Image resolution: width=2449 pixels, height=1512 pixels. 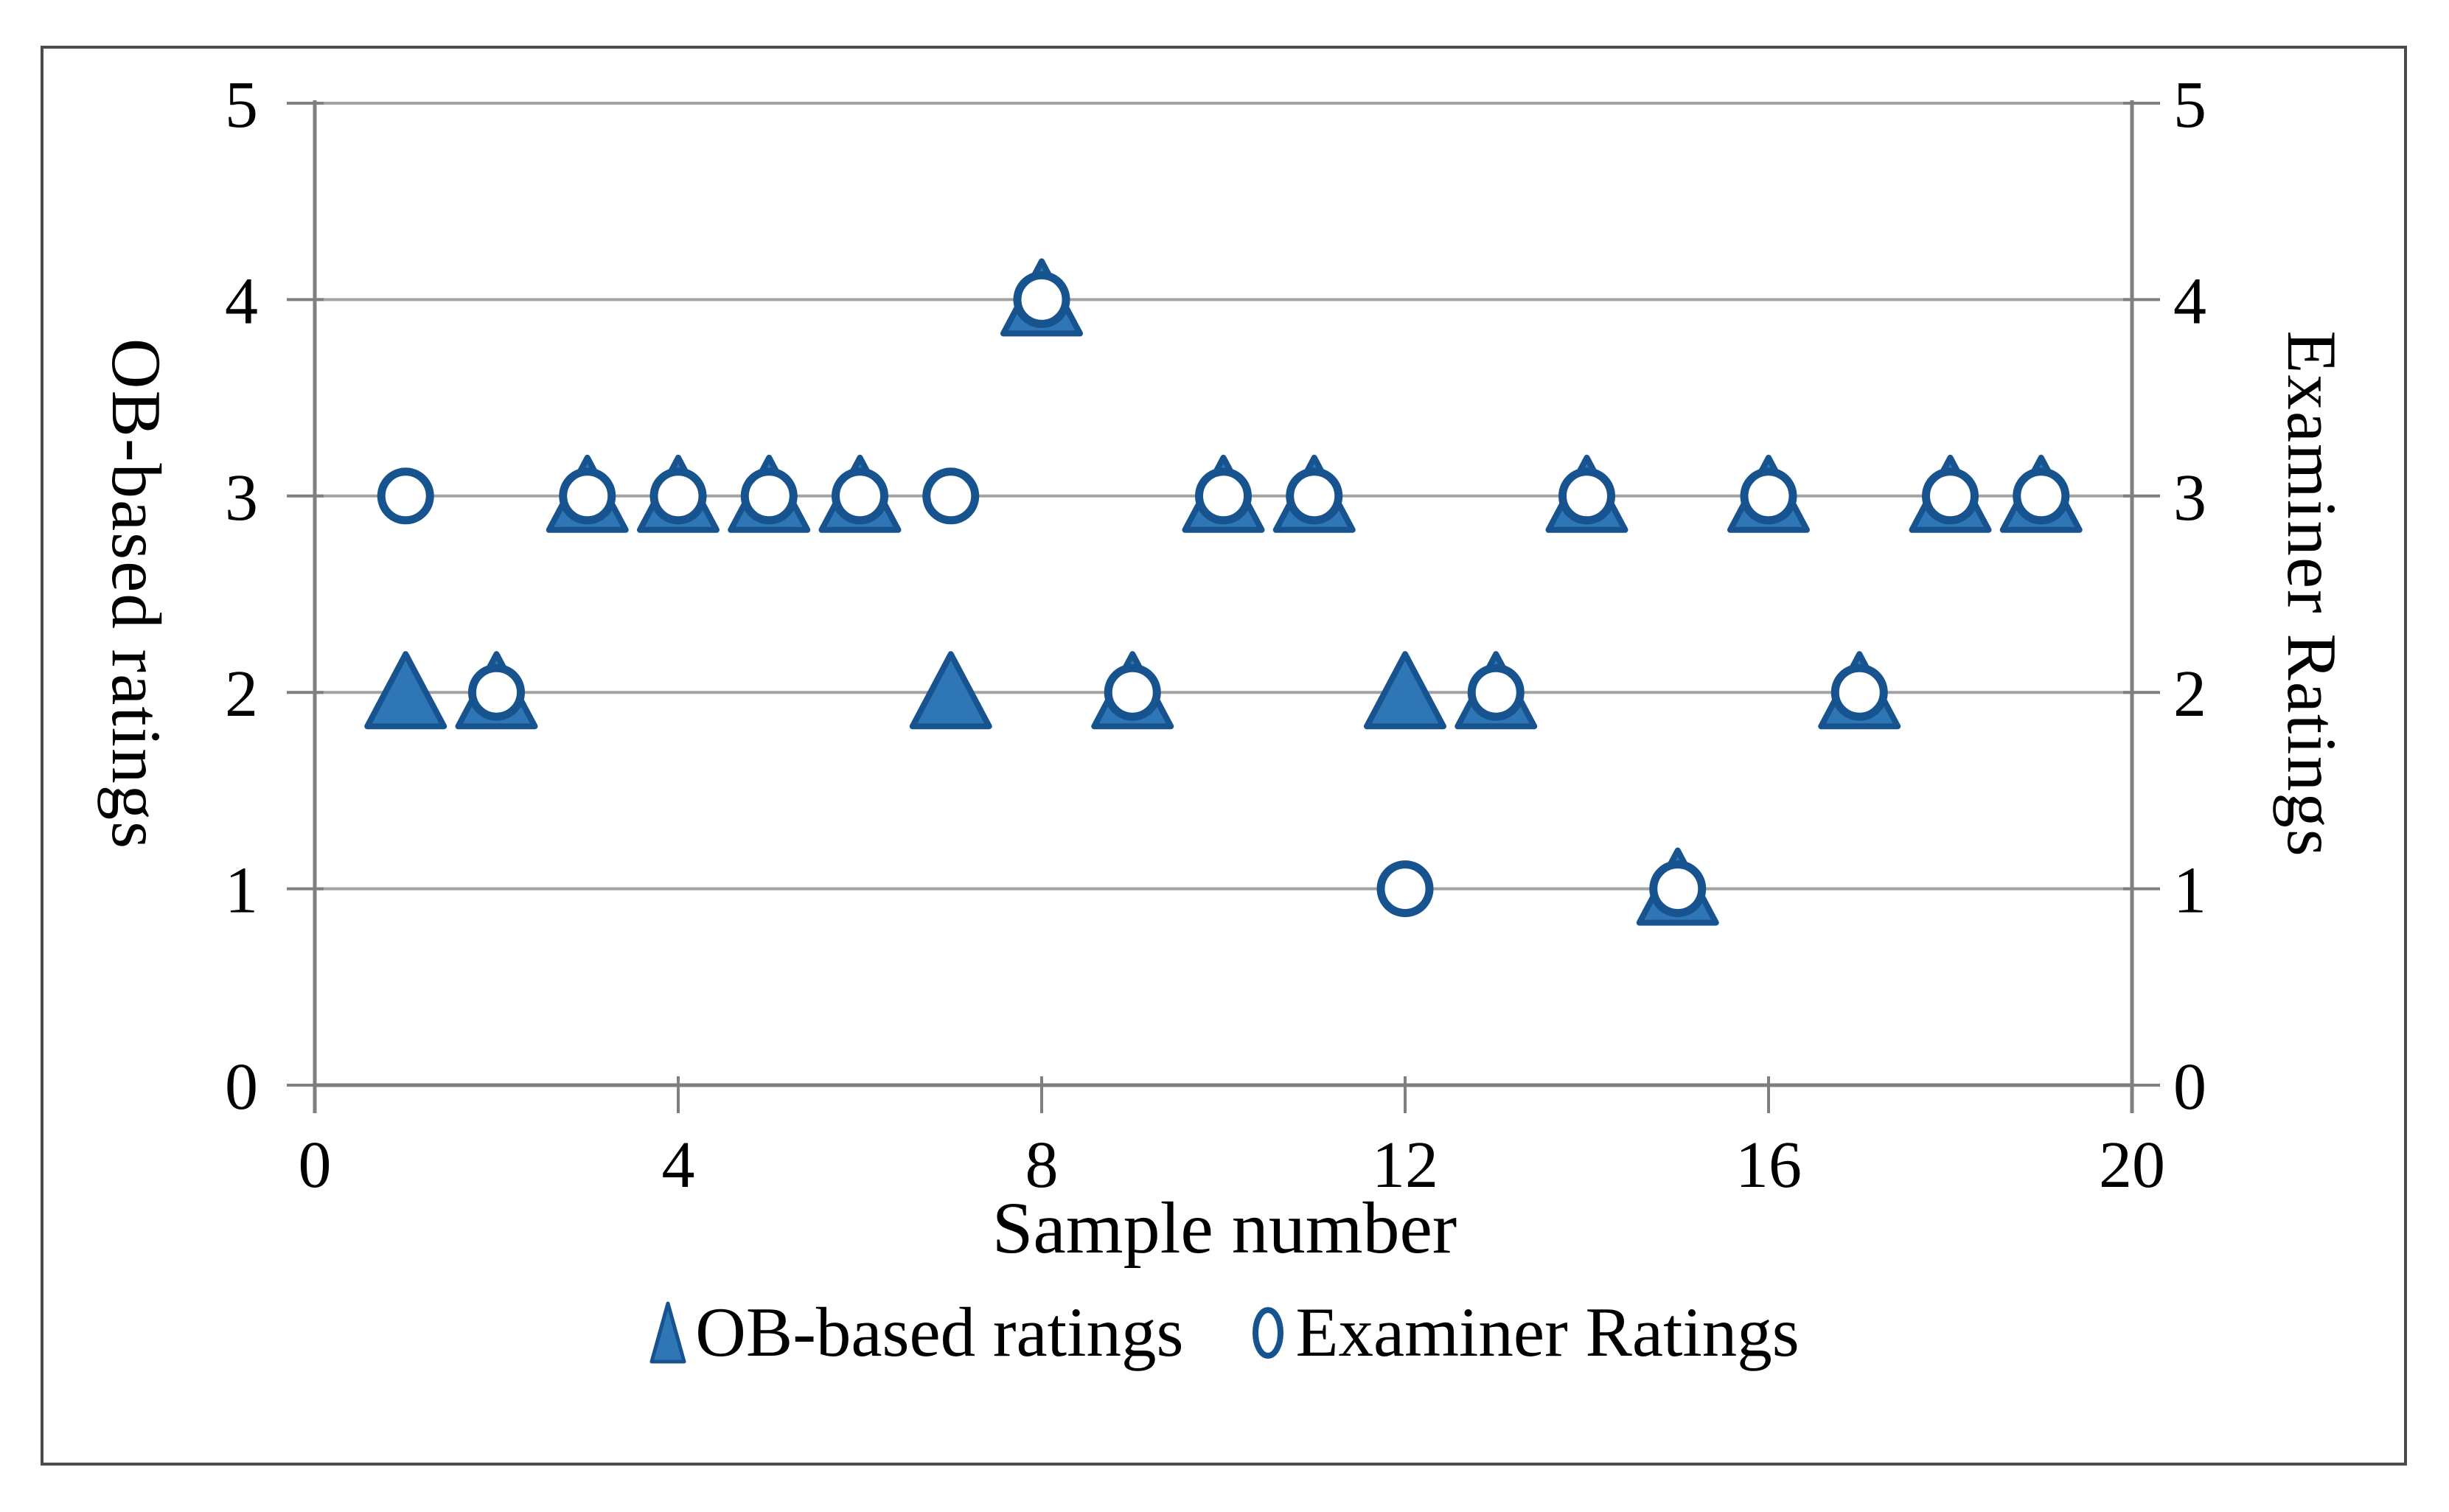 What do you see at coordinates (2189, 1087) in the screenshot?
I see `y-tick-label-right-0: 0` at bounding box center [2189, 1087].